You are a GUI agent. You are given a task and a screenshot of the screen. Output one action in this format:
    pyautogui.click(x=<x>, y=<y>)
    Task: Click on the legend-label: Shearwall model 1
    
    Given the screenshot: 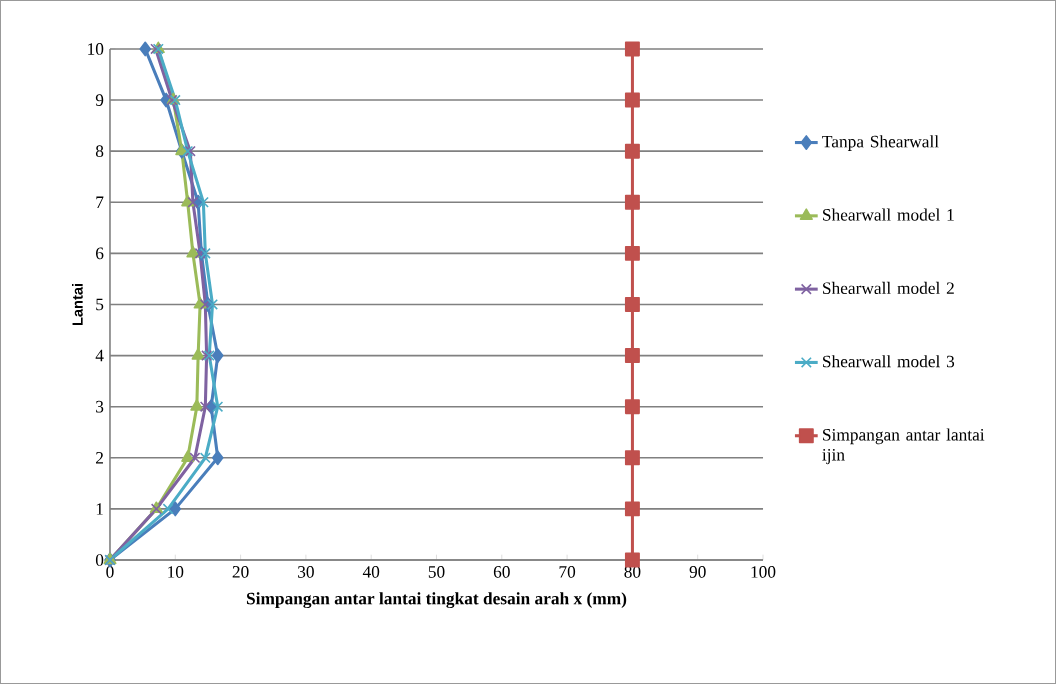 What is the action you would take?
    pyautogui.click(x=888, y=214)
    